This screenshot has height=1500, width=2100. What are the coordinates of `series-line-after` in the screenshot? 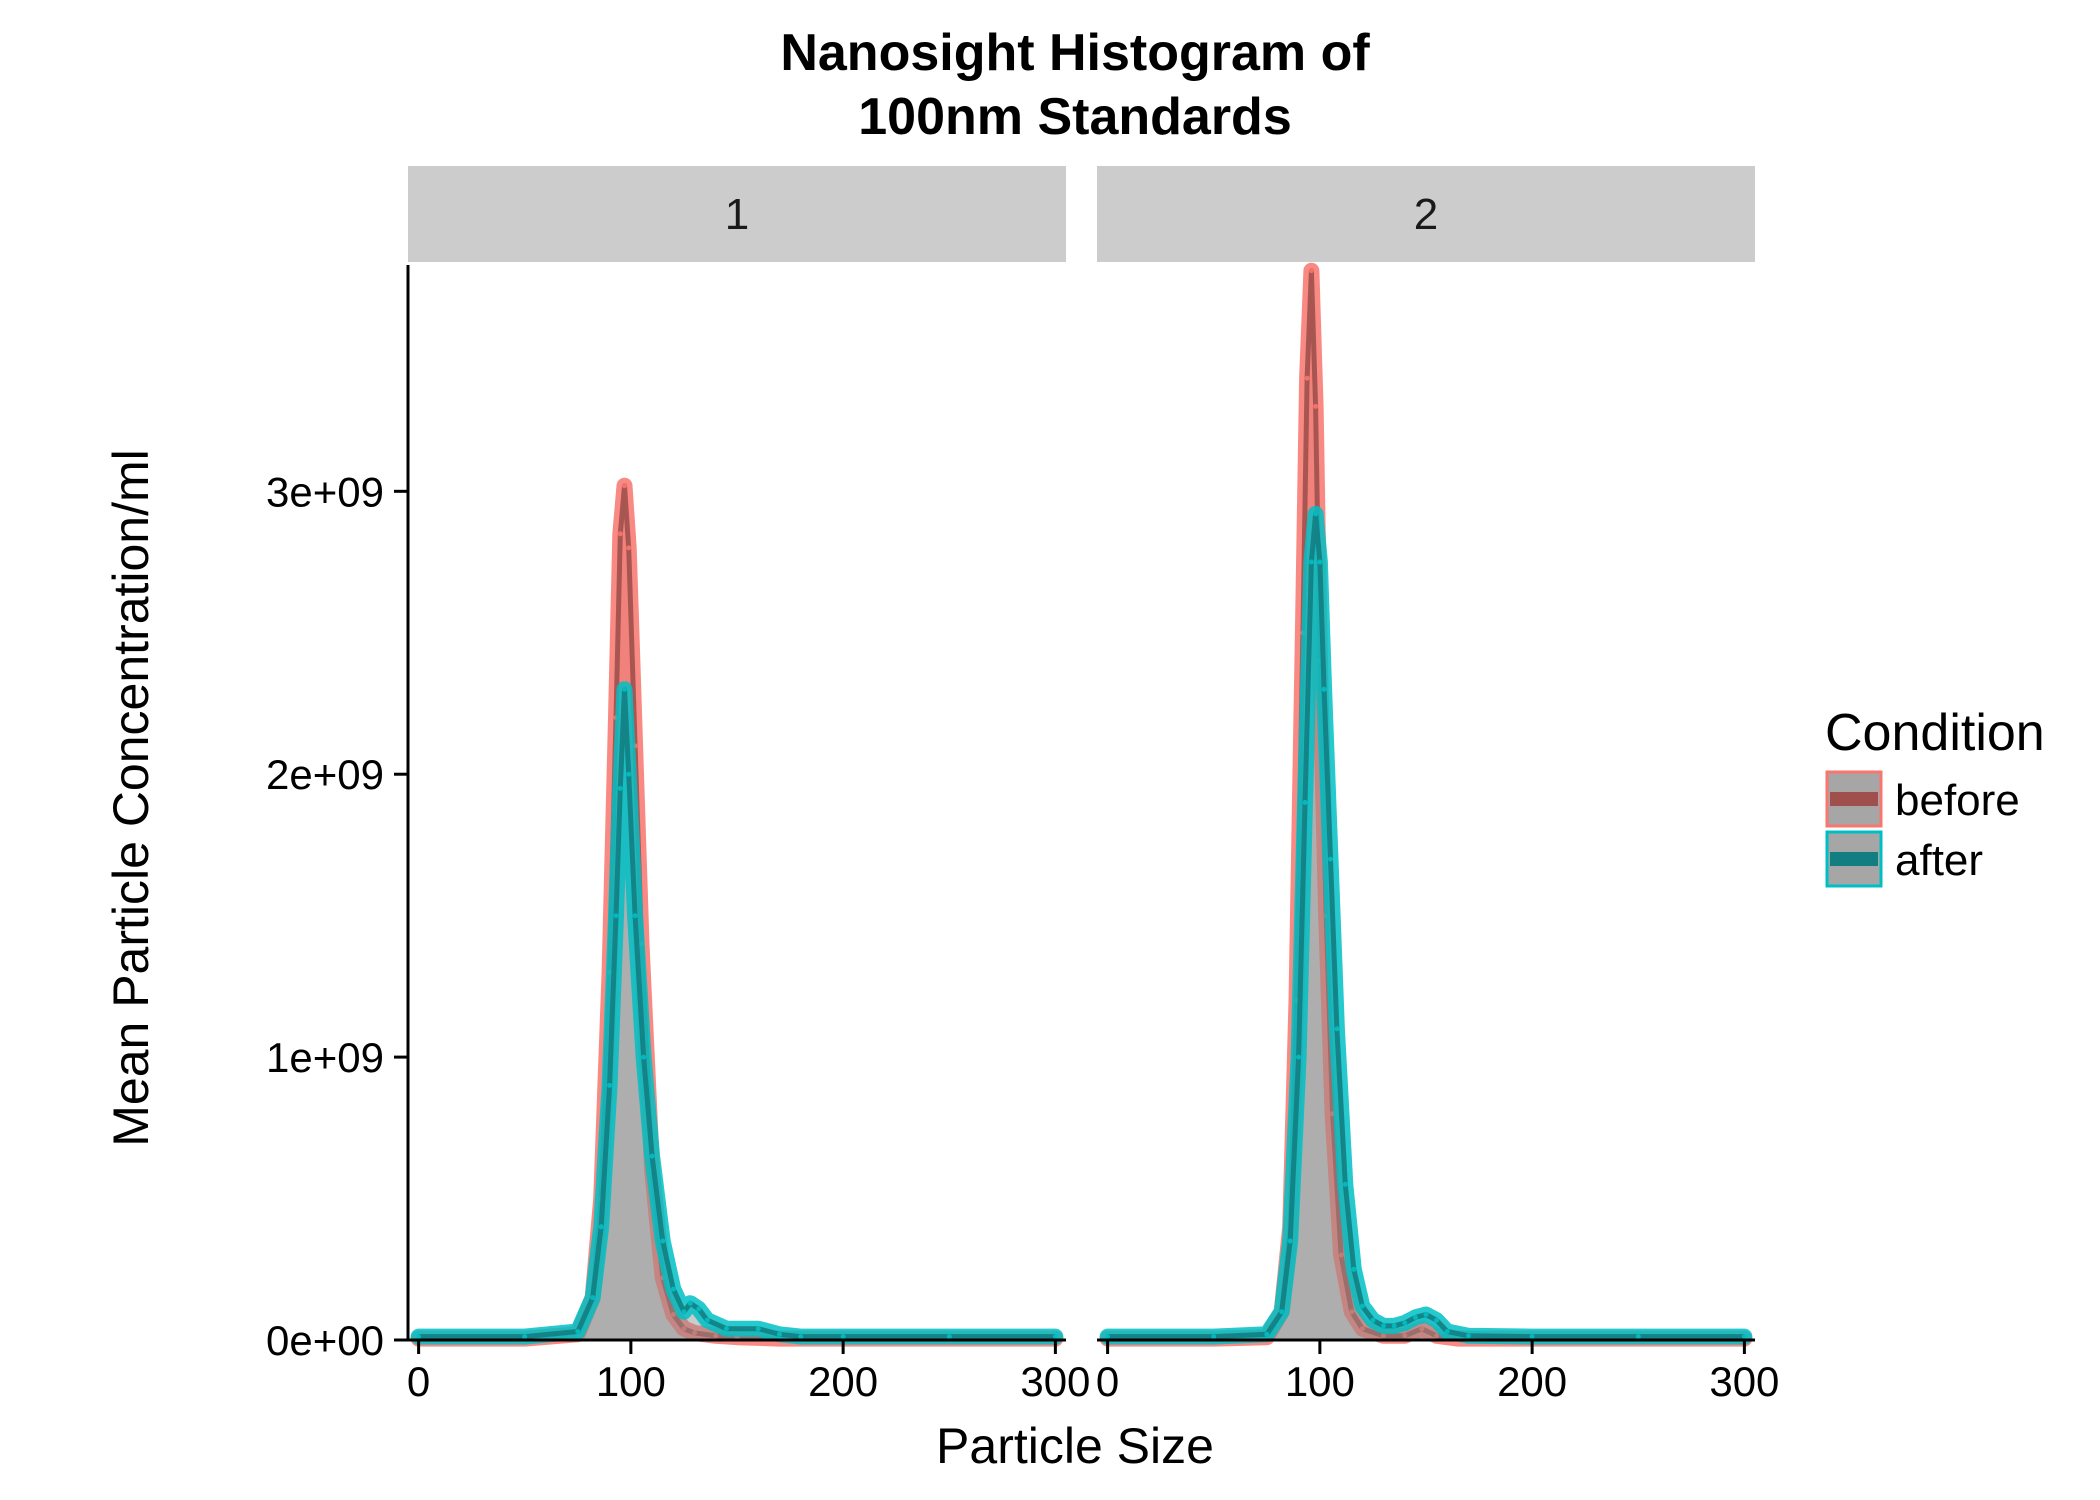 It's located at (737, 1013).